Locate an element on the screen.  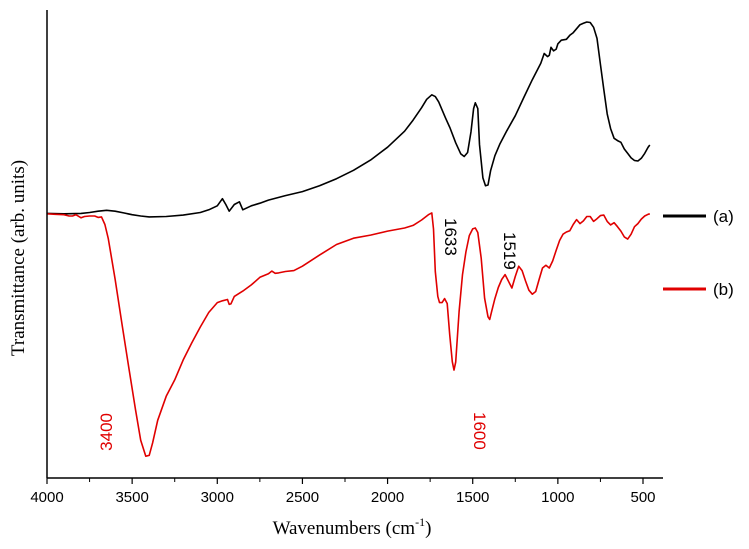
x-axis-title-sup: -1 is located at coordinates (420, 522).